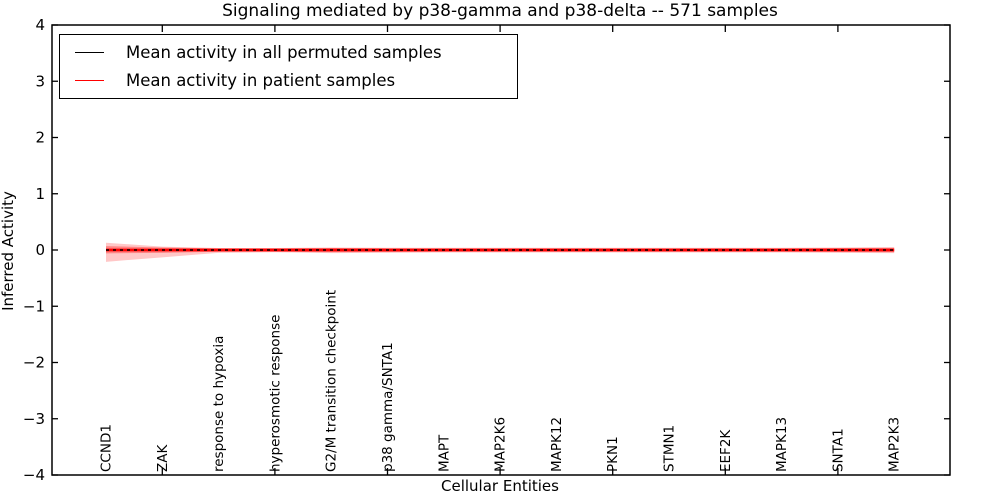 Image resolution: width=1000 pixels, height=500 pixels. I want to click on y-tick-label: 0, so click(40, 250).